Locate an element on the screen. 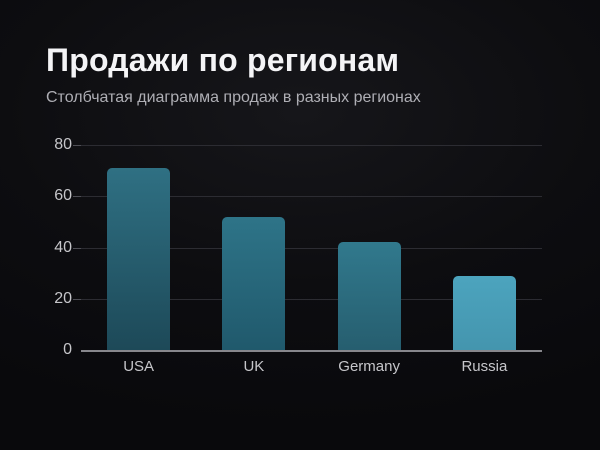  x-axis-label-germany: Germany is located at coordinates (369, 366).